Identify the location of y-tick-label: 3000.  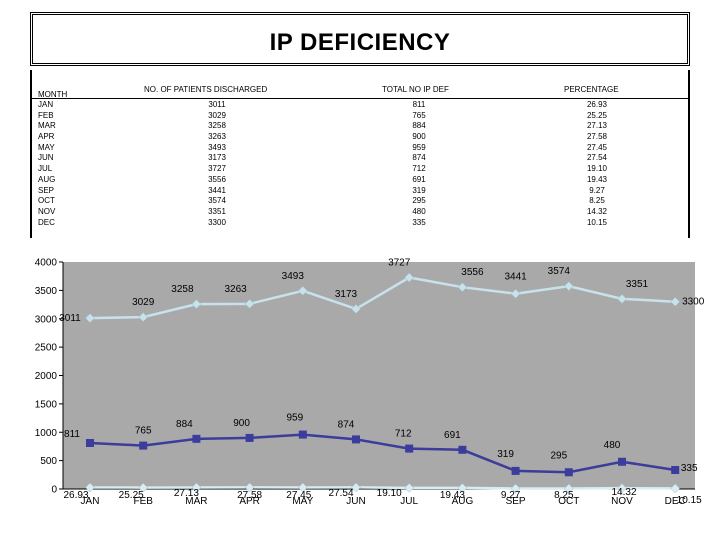
(46, 319).